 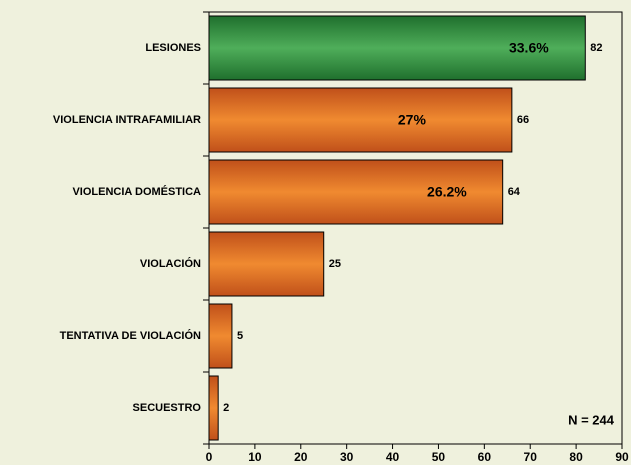 I want to click on value-label: 82, so click(x=596, y=48).